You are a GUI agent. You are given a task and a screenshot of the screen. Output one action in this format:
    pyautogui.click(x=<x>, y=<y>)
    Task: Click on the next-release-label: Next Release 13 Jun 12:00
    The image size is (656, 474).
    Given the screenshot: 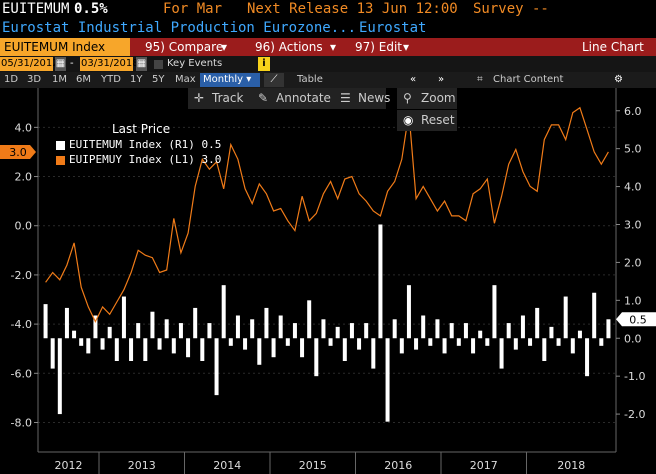 What is the action you would take?
    pyautogui.click(x=352, y=9)
    